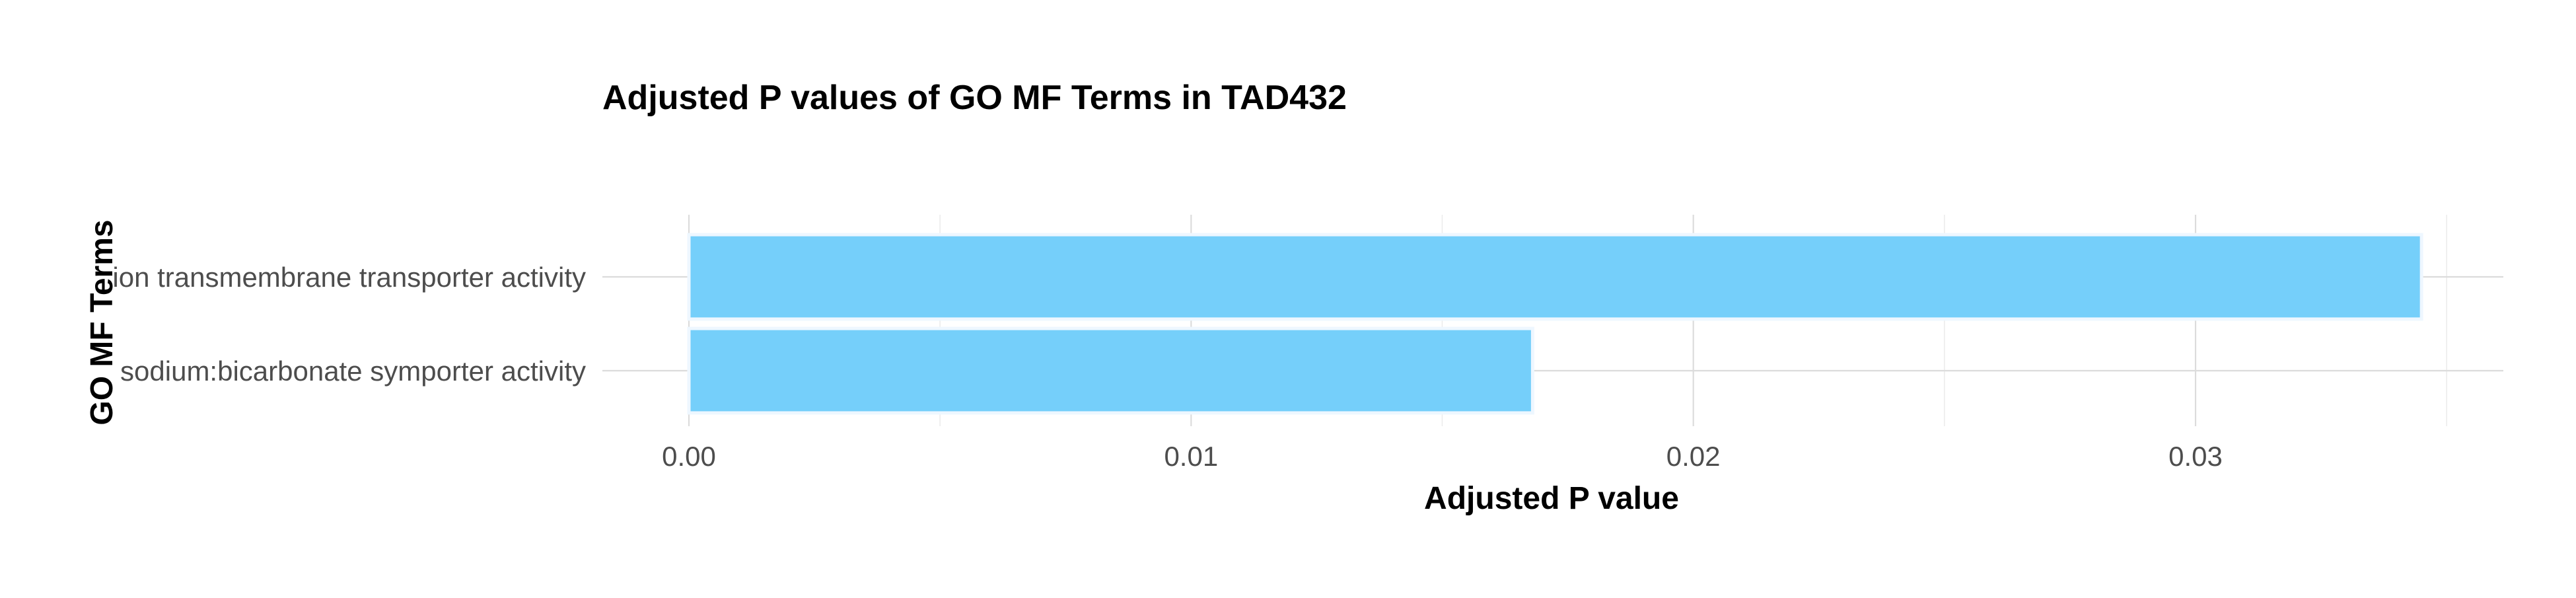 This screenshot has height=598, width=2576. What do you see at coordinates (1443, 456) in the screenshot?
I see `x-tick-labels: 0.00 0.01 0.02 0.03` at bounding box center [1443, 456].